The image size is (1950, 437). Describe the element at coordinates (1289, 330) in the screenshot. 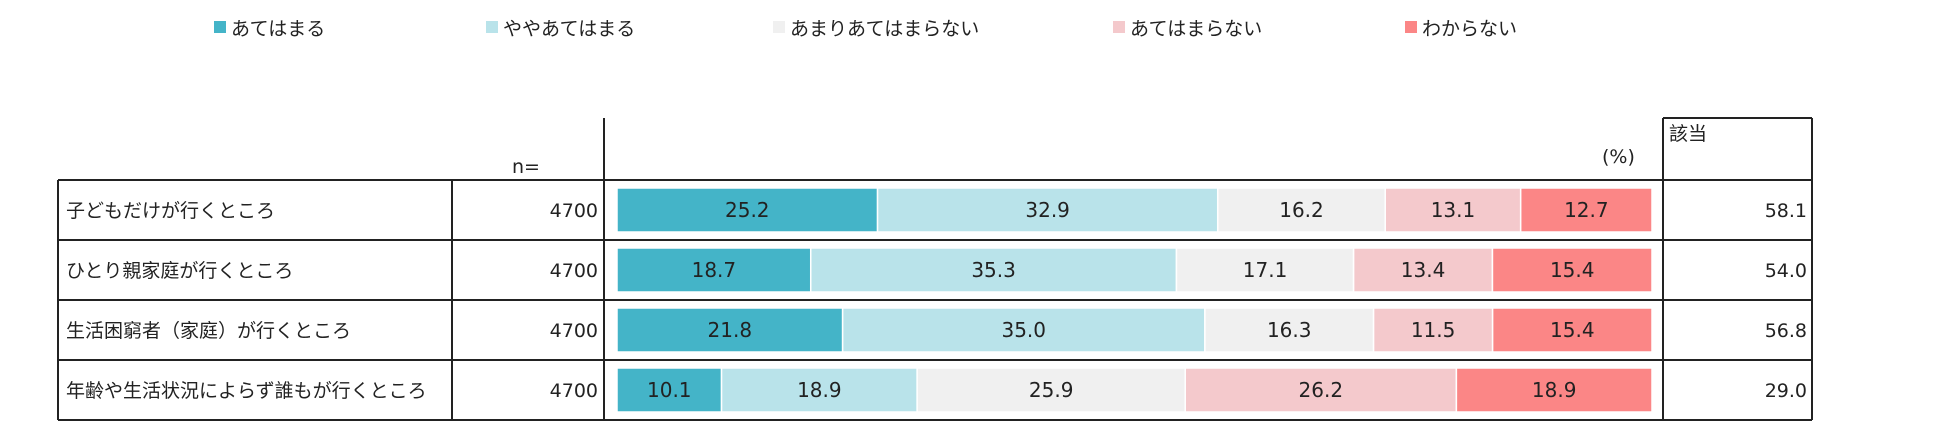

I see `data-label: 16.3` at that location.